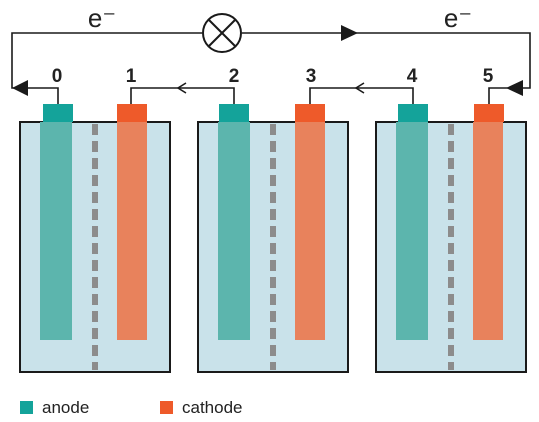 This screenshot has height=422, width=539. I want to click on legend-cathode-label: cathode, so click(212, 407).